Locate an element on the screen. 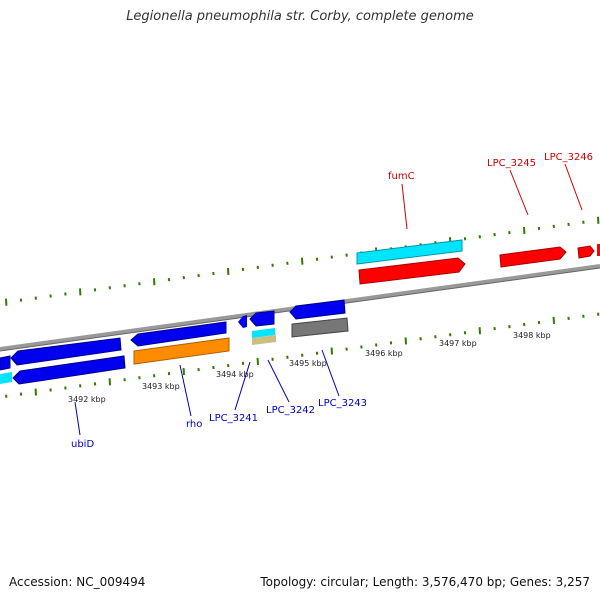 The height and width of the screenshot is (600, 600). gene-label-ubiD: ubiD is located at coordinates (82, 444).